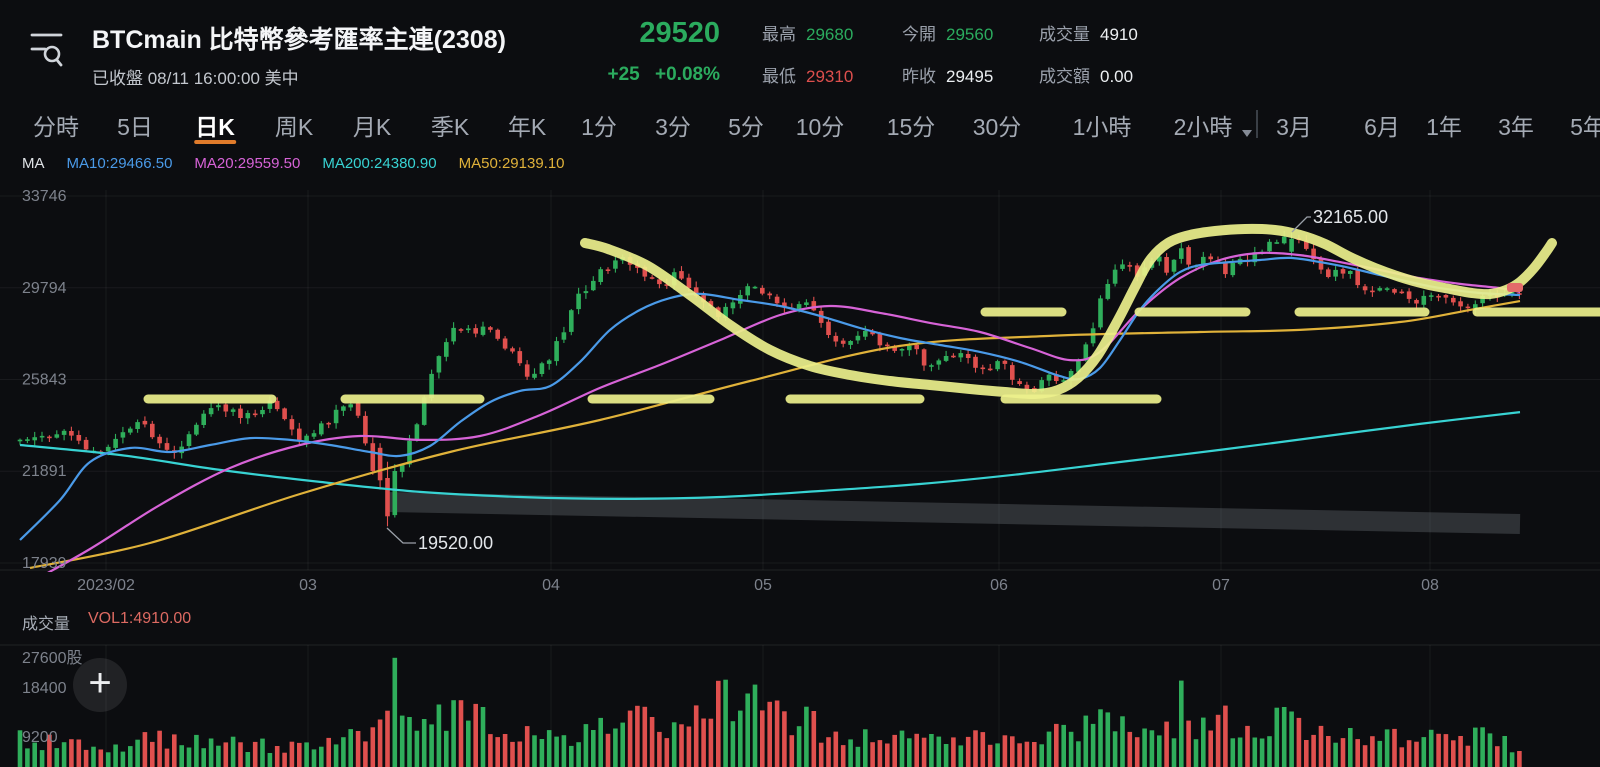 Image resolution: width=1600 pixels, height=767 pixels. Describe the element at coordinates (1221, 585) in the screenshot. I see `x-axis-label: 07` at that location.